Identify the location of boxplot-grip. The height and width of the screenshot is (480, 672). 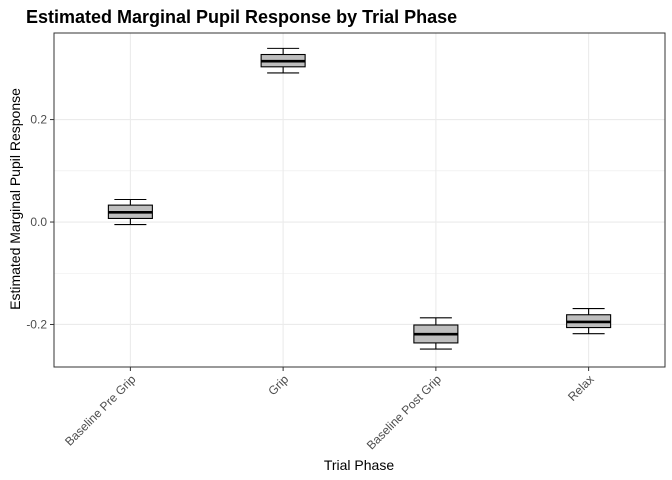
(283, 60).